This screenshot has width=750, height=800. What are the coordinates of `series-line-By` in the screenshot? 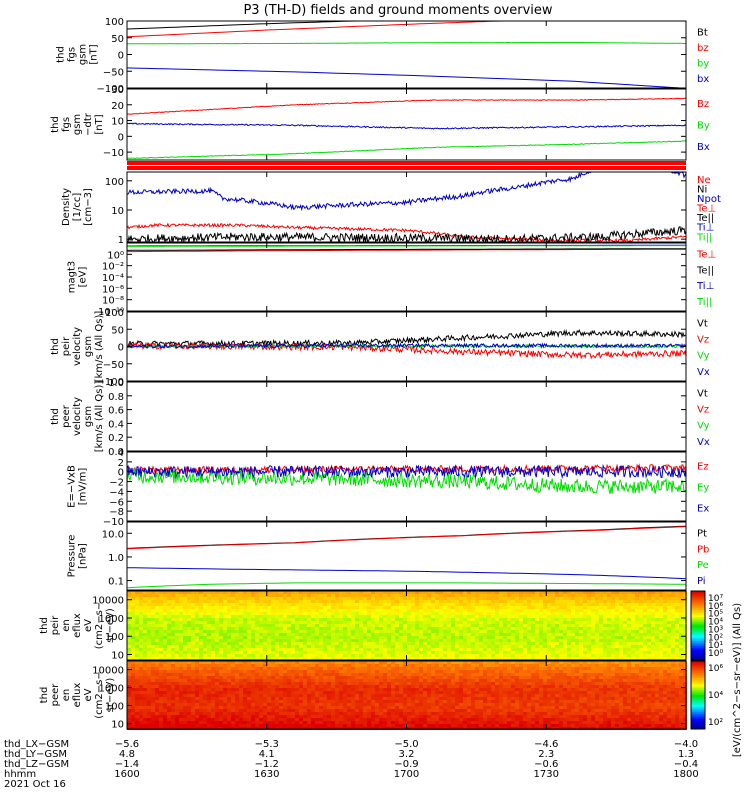 It's located at (406, 150).